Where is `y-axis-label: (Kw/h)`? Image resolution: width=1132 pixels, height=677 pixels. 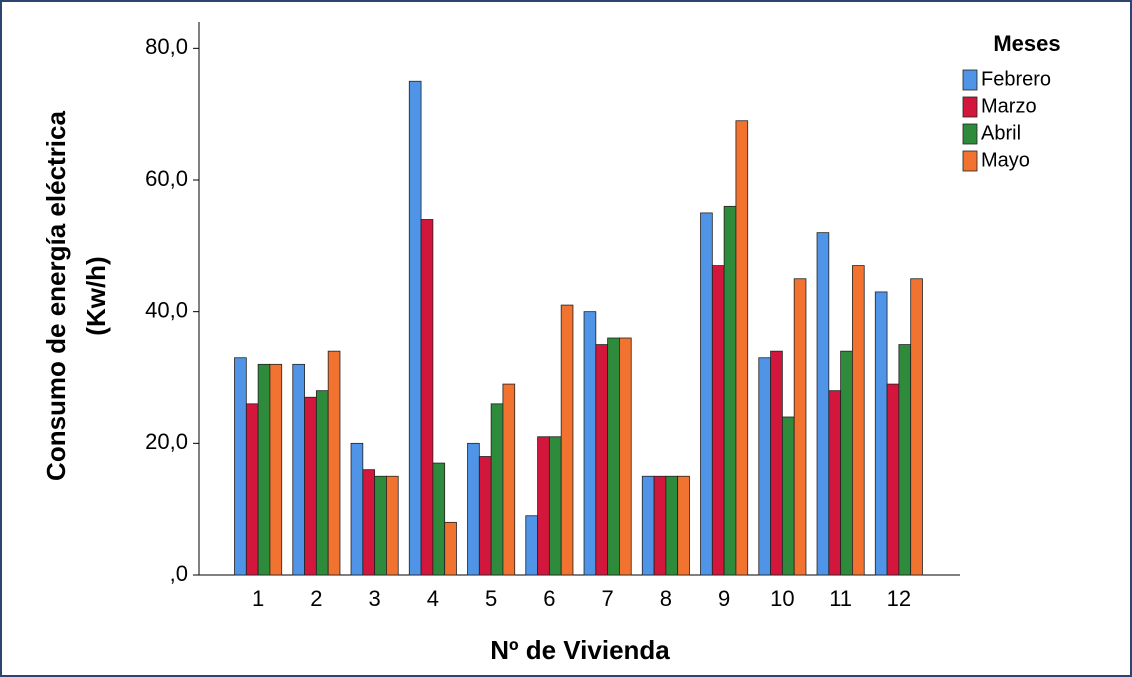 y-axis-label: (Kw/h) is located at coordinates (96, 295).